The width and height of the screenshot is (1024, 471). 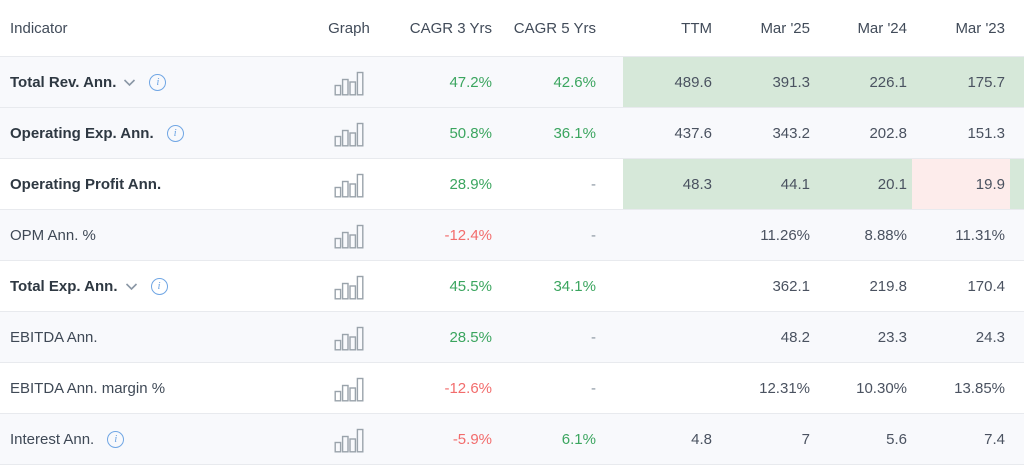 I want to click on table-row-ebitda: EBITDA Ann. 28.5% - 48.2 23.3 24.3, so click(x=512, y=337).